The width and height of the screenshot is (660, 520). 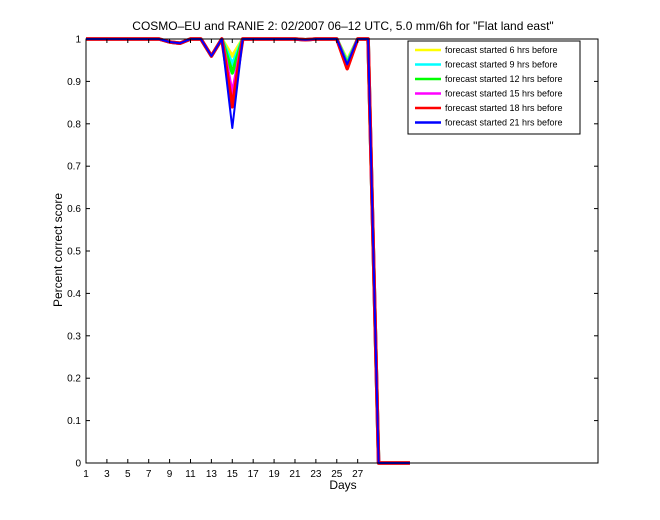 What do you see at coordinates (337, 474) in the screenshot?
I see `x-tick-label: 25` at bounding box center [337, 474].